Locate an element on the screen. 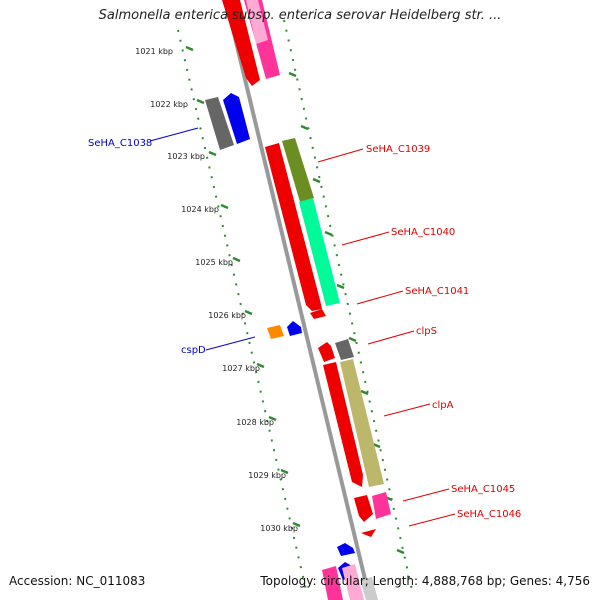  gene-label-seha-c1046: SeHA_C1046 is located at coordinates (489, 514).